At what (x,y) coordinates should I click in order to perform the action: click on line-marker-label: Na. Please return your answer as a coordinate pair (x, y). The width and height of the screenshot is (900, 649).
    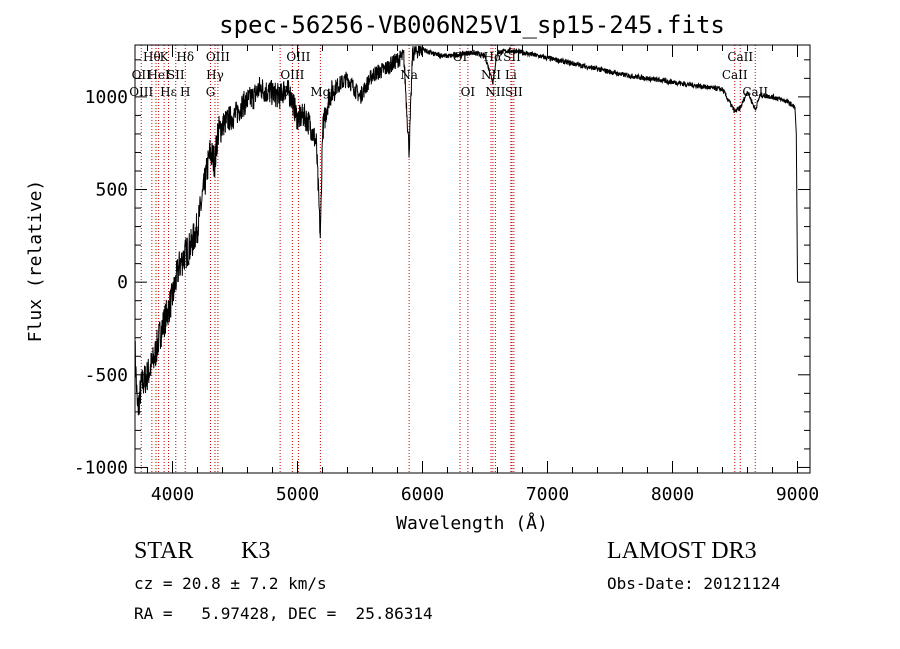
    Looking at the image, I should click on (409, 75).